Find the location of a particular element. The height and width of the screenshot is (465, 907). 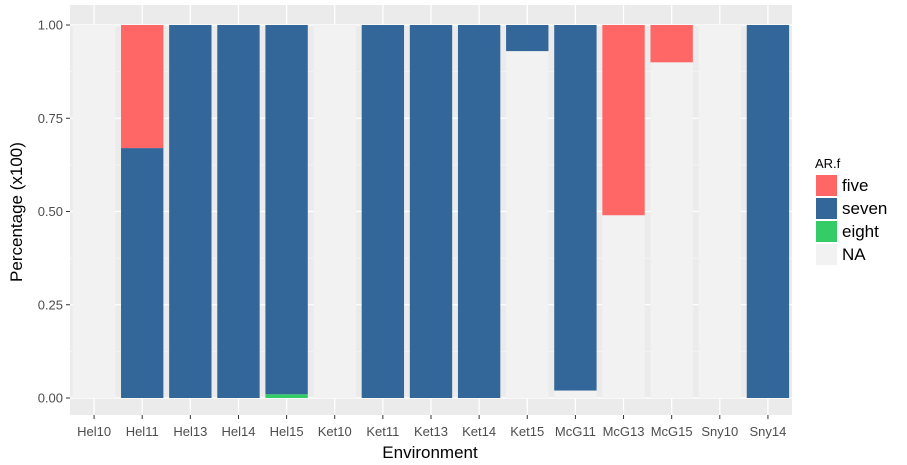

bar-Hel13-seven is located at coordinates (190, 211).